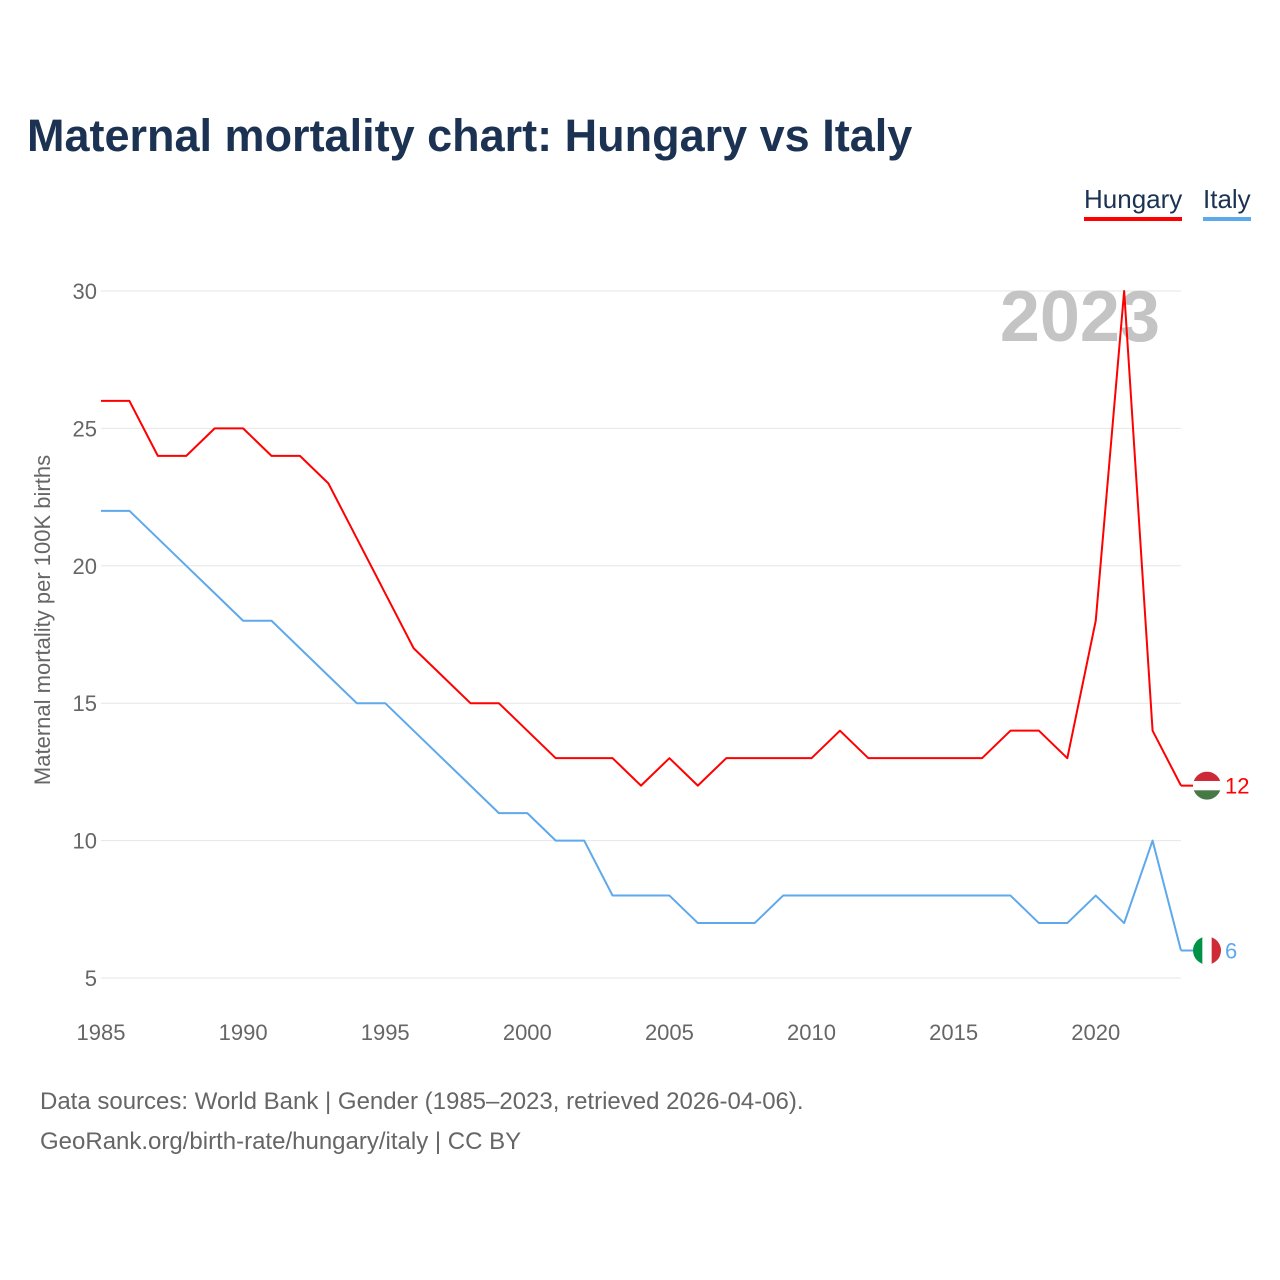 Image resolution: width=1280 pixels, height=1280 pixels. What do you see at coordinates (1227, 202) in the screenshot?
I see `legend-italy: Italy` at bounding box center [1227, 202].